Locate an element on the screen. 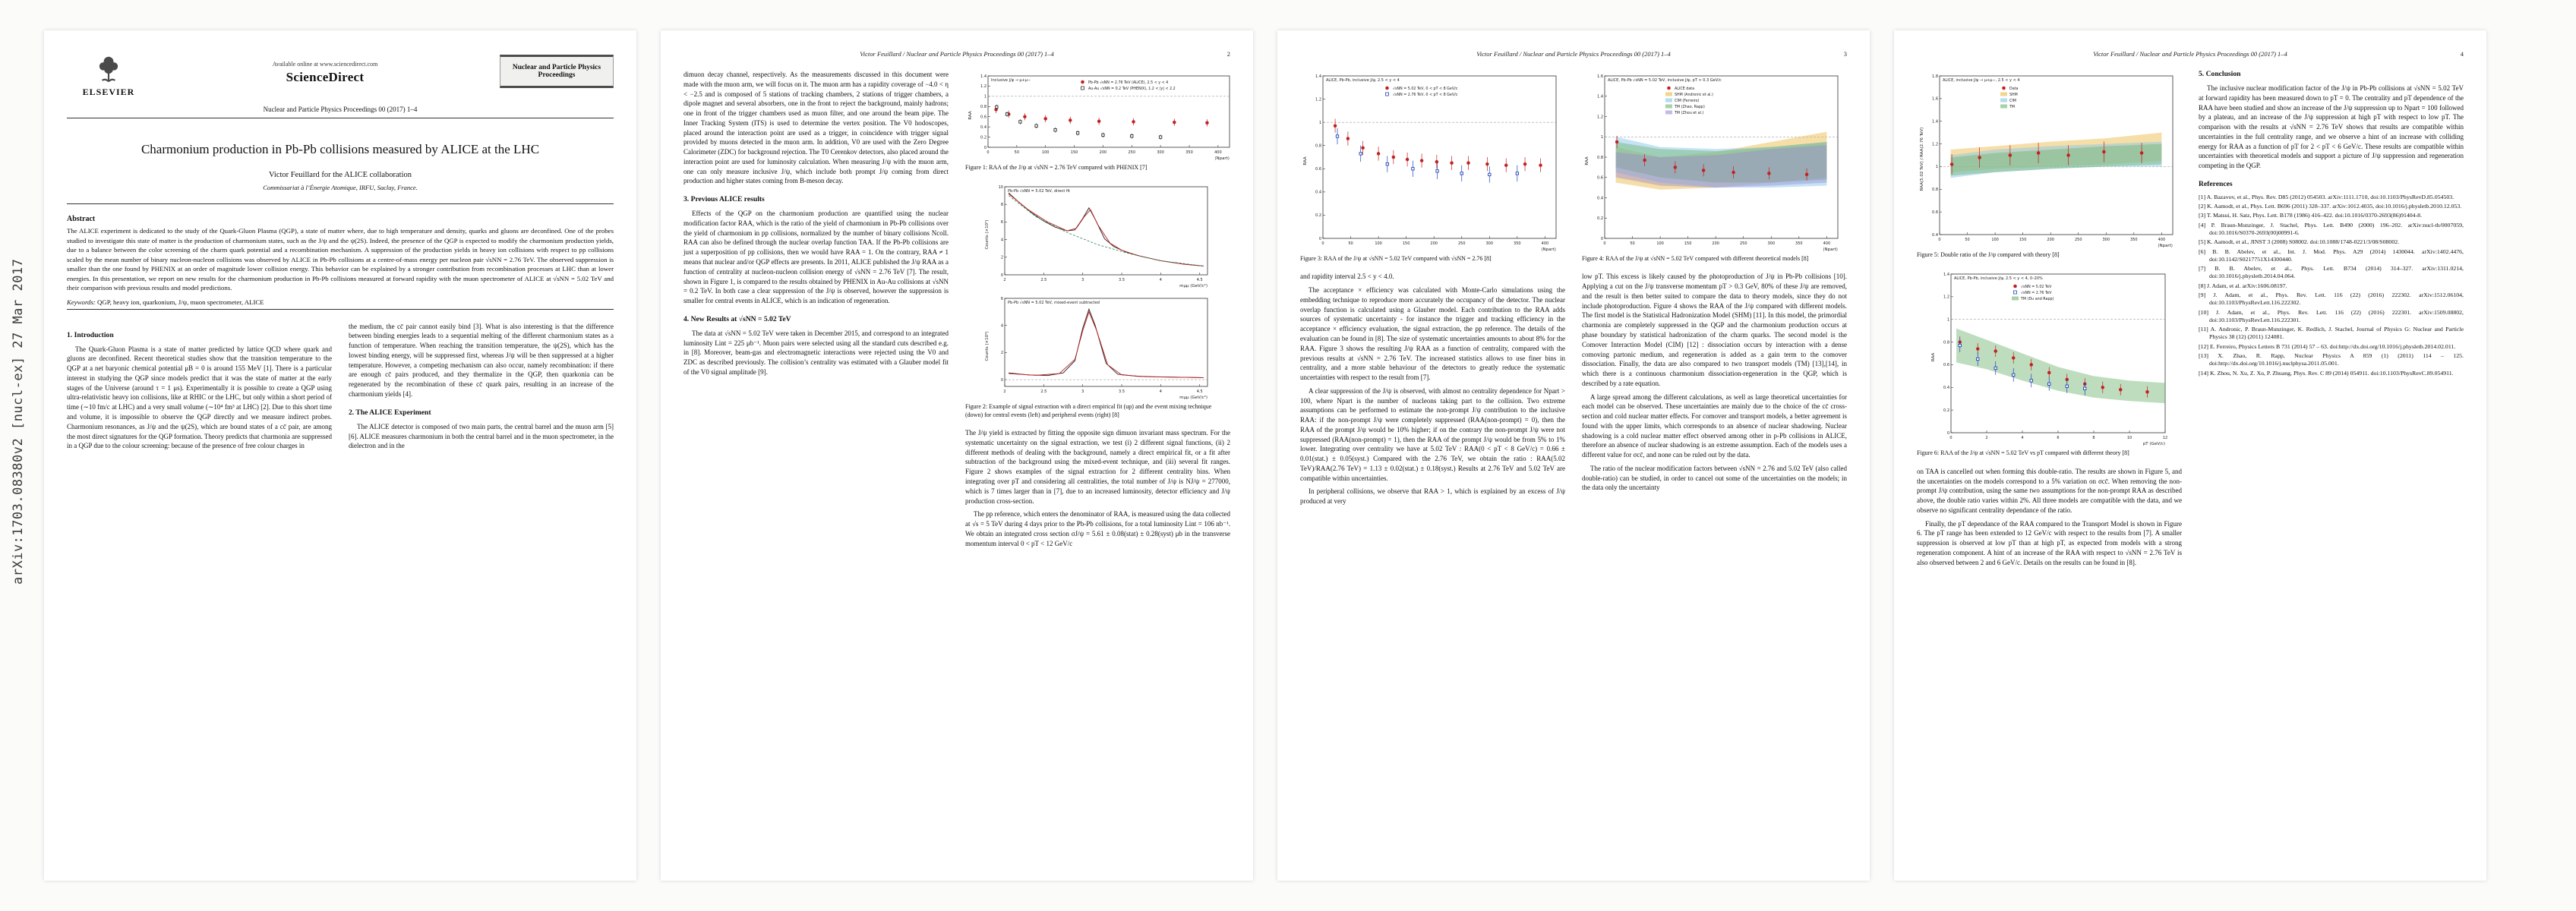 The image size is (2576, 911). svg-text: RAA is located at coordinates (1306, 160).